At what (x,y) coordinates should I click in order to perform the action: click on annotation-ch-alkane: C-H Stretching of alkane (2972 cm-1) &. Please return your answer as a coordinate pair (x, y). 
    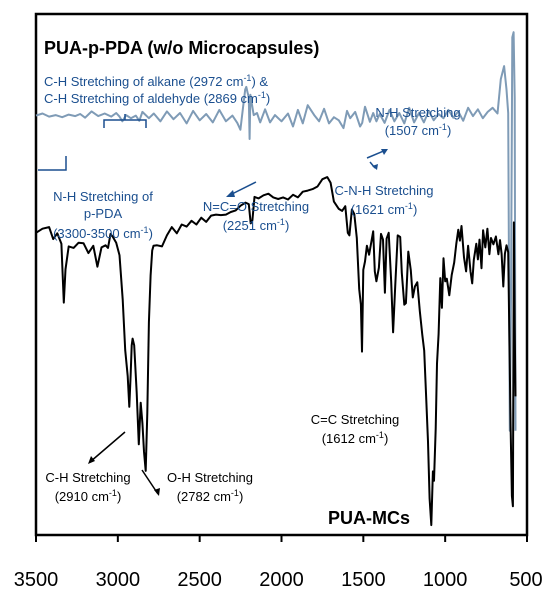
    Looking at the image, I should click on (156, 81).